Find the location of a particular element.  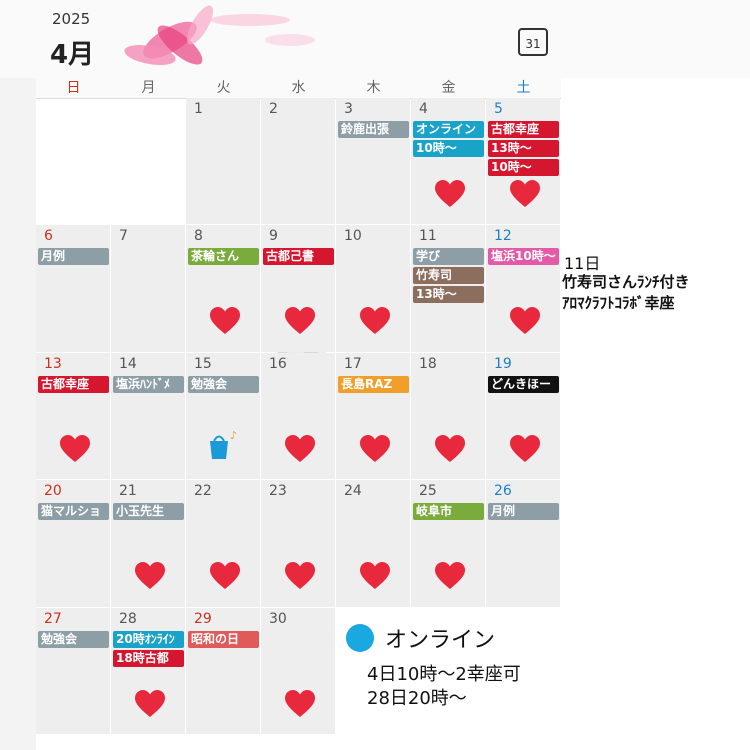

day-number: 30 is located at coordinates (278, 618).